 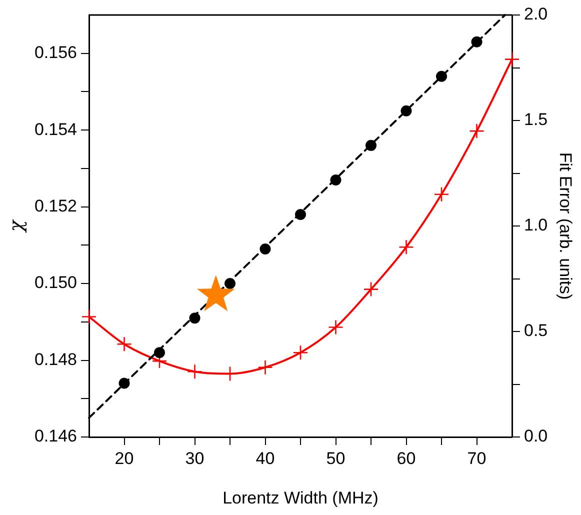 What do you see at coordinates (55, 282) in the screenshot?
I see `y-tick-label: 0.150` at bounding box center [55, 282].